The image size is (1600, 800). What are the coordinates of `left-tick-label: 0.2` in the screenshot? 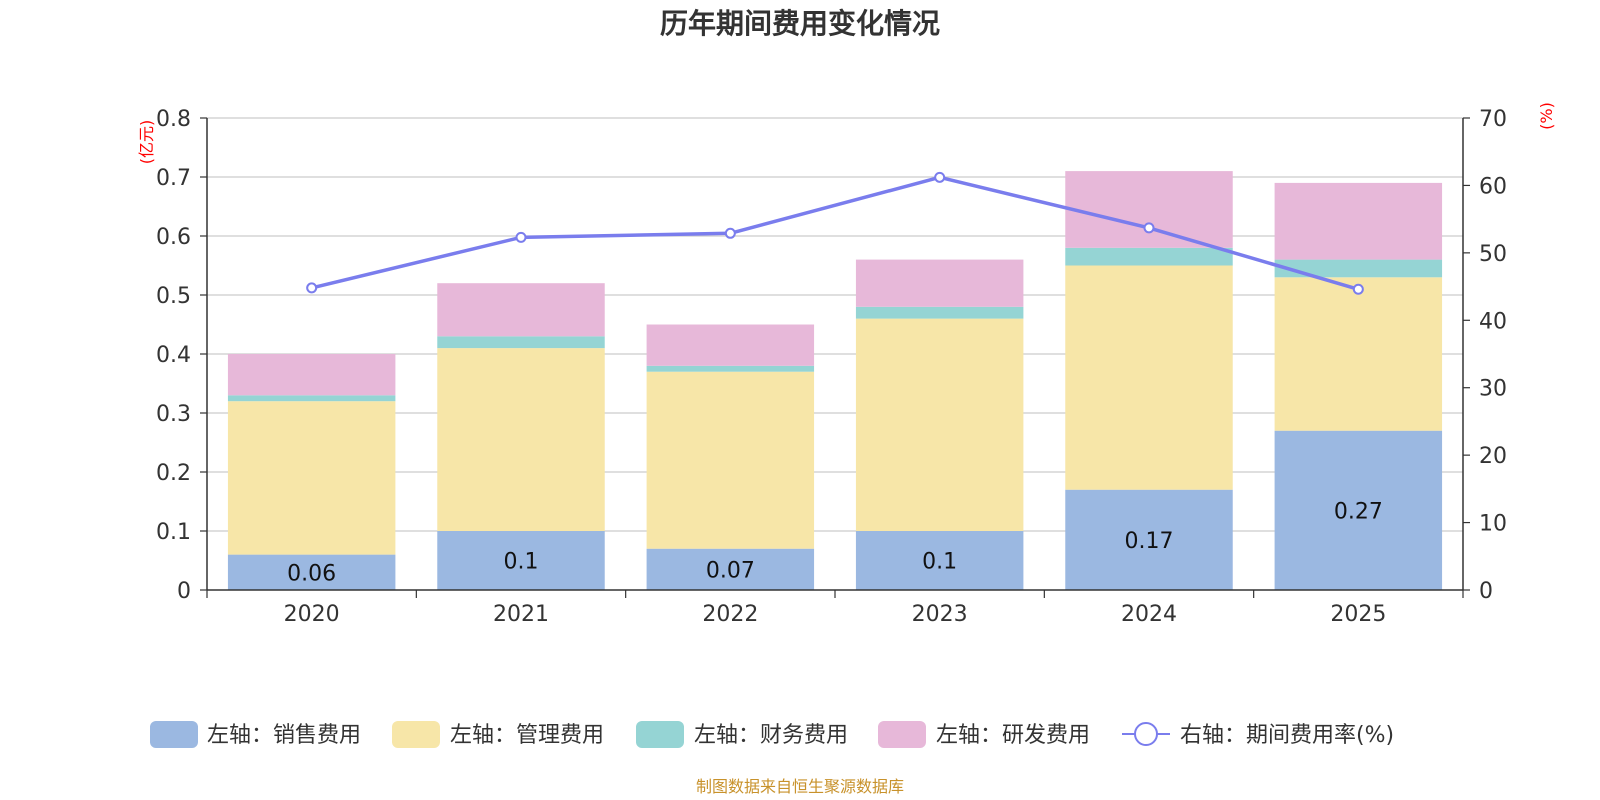 It's located at (173, 473).